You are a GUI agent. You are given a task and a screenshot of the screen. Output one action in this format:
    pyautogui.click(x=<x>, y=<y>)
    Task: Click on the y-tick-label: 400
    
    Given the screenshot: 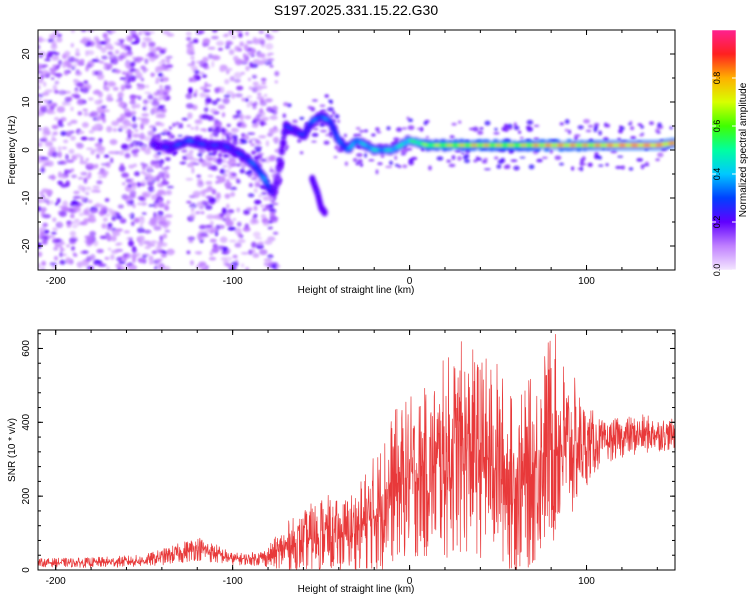 What is the action you would take?
    pyautogui.click(x=26, y=422)
    